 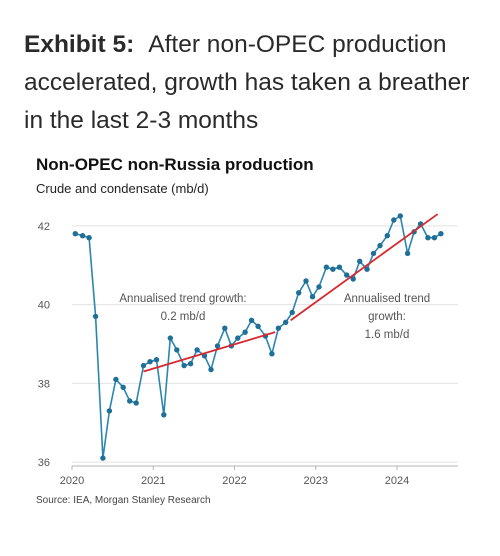 I want to click on y-tick-label-40: 40, so click(x=44, y=306).